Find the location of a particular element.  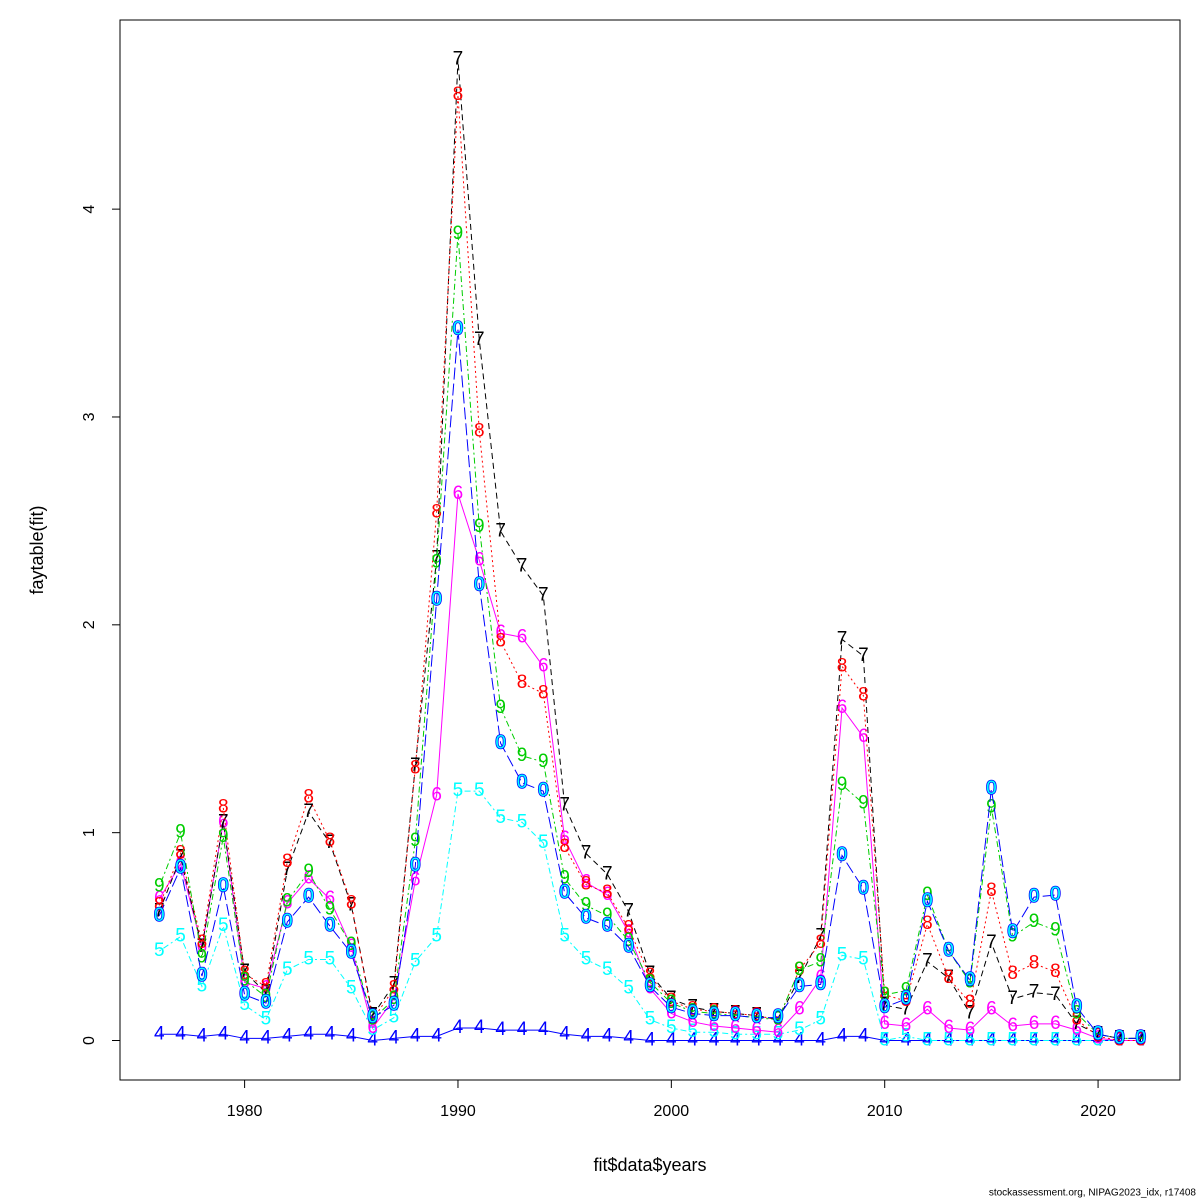

y-tick-label: 1 is located at coordinates (89, 832).